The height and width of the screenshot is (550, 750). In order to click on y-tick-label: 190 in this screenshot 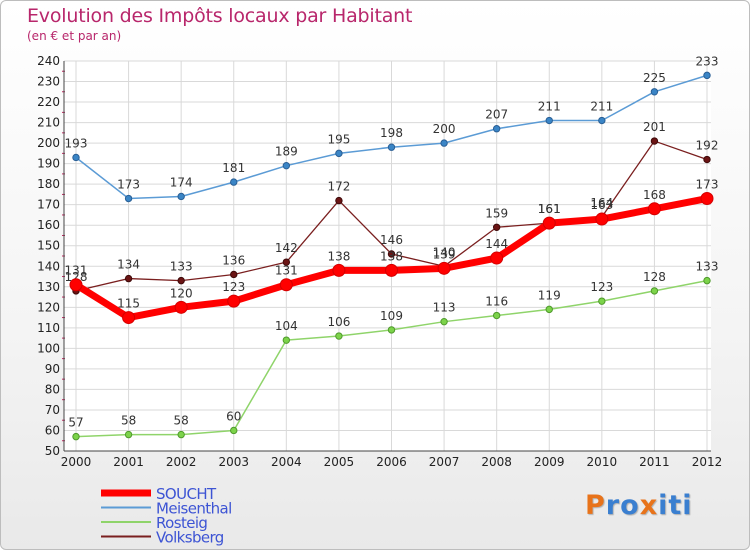, I will do `click(48, 164)`.